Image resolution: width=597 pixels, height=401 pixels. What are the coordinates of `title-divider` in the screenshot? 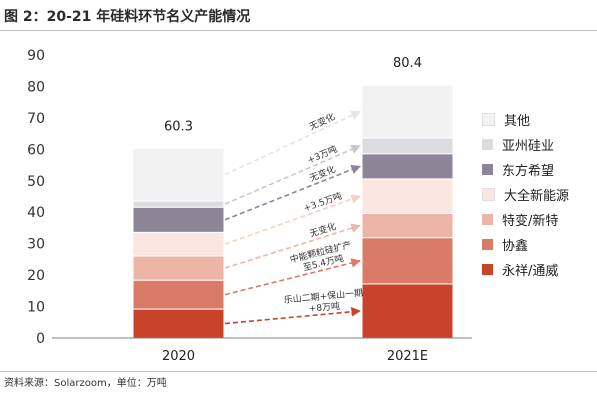 It's located at (298, 30).